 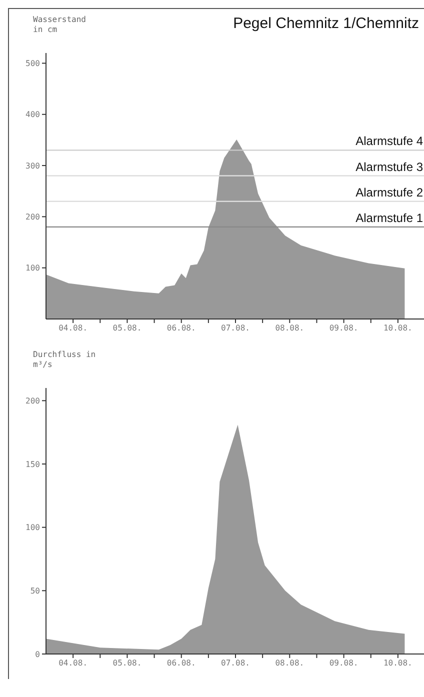 What do you see at coordinates (37, 654) in the screenshot?
I see `y-tick-label: 0` at bounding box center [37, 654].